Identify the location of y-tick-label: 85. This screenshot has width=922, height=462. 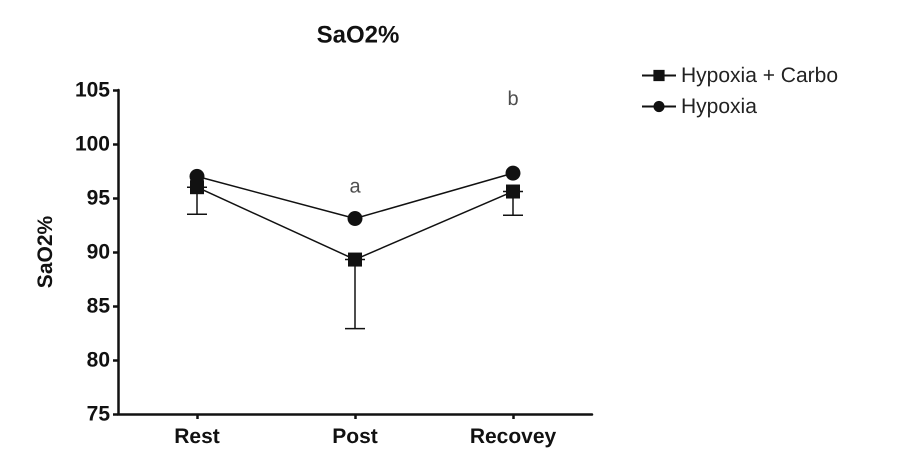
(98, 306).